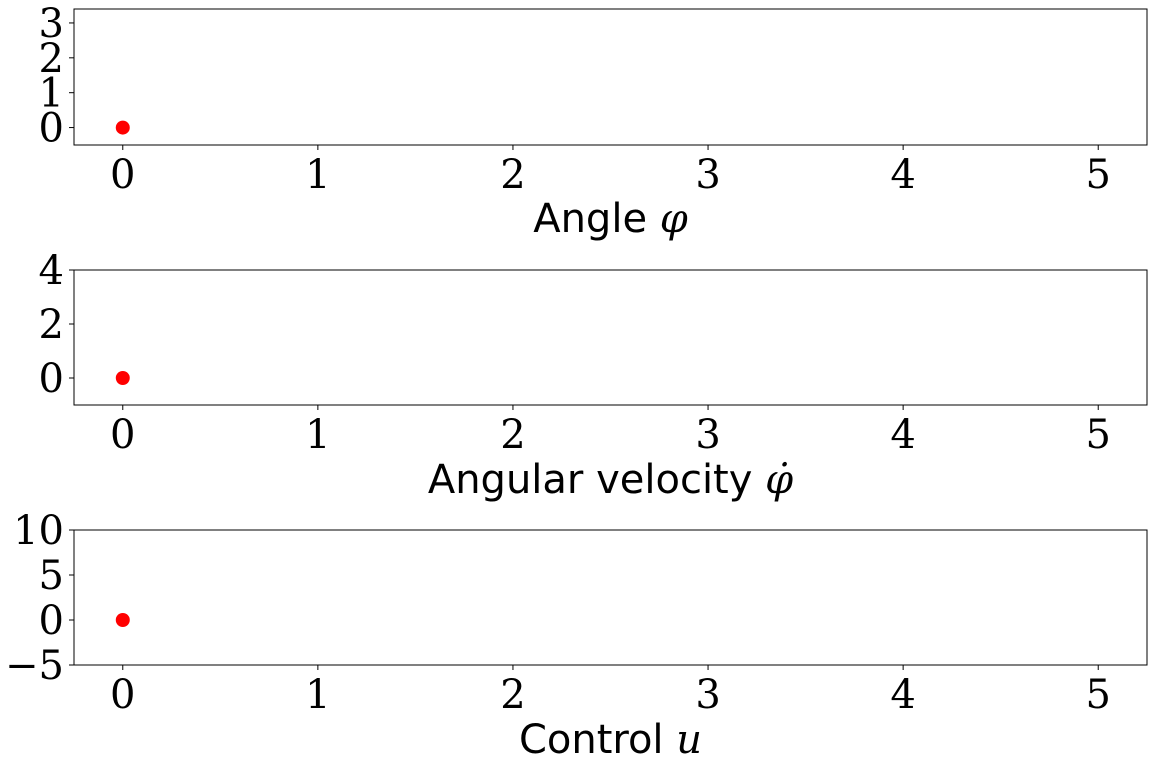 This screenshot has height=769, width=1157. Describe the element at coordinates (610, 219) in the screenshot. I see `x-axis-label: Angle φ` at that location.